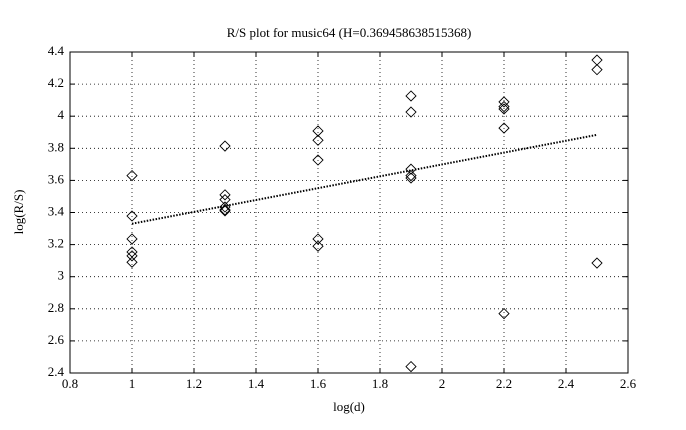  I want to click on y-tick-label: 2.8, so click(56, 307).